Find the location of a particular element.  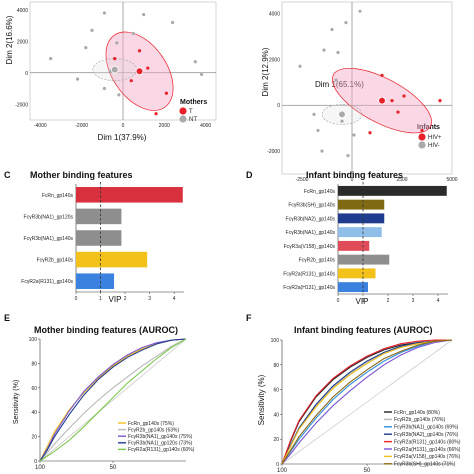

infant-auroc-y-axis-label: Sensitivity (%) is located at coordinates (261, 399).